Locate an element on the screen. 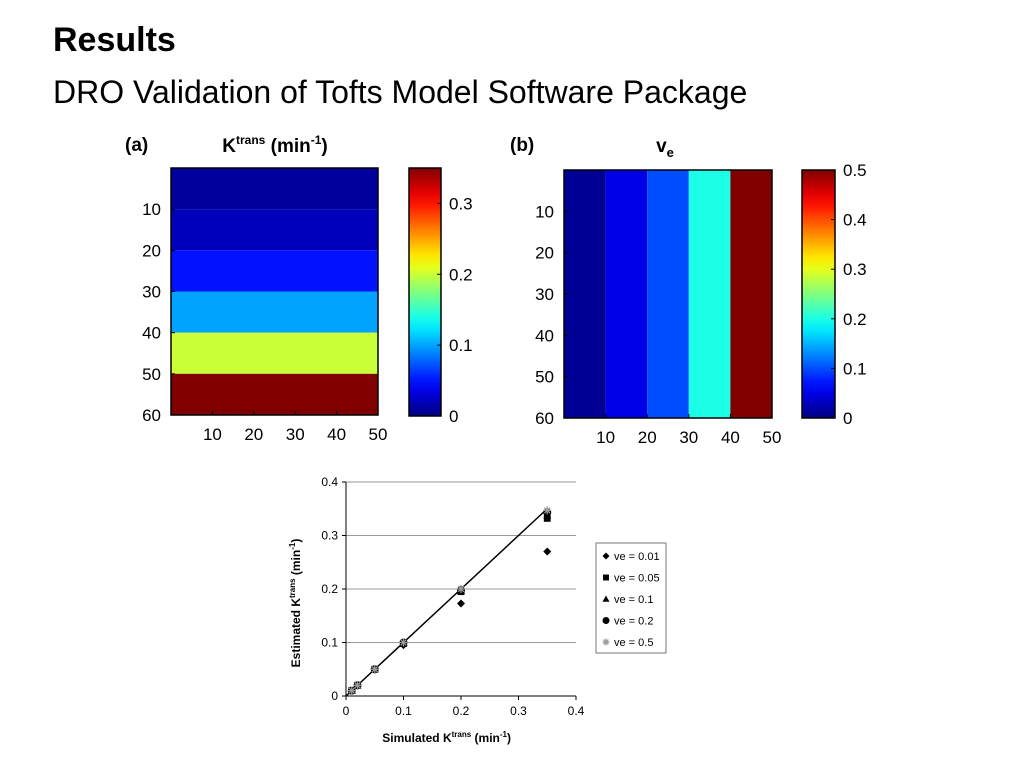 The width and height of the screenshot is (1024, 768). heatmap-title: Ktrans (min-1) is located at coordinates (274, 145).